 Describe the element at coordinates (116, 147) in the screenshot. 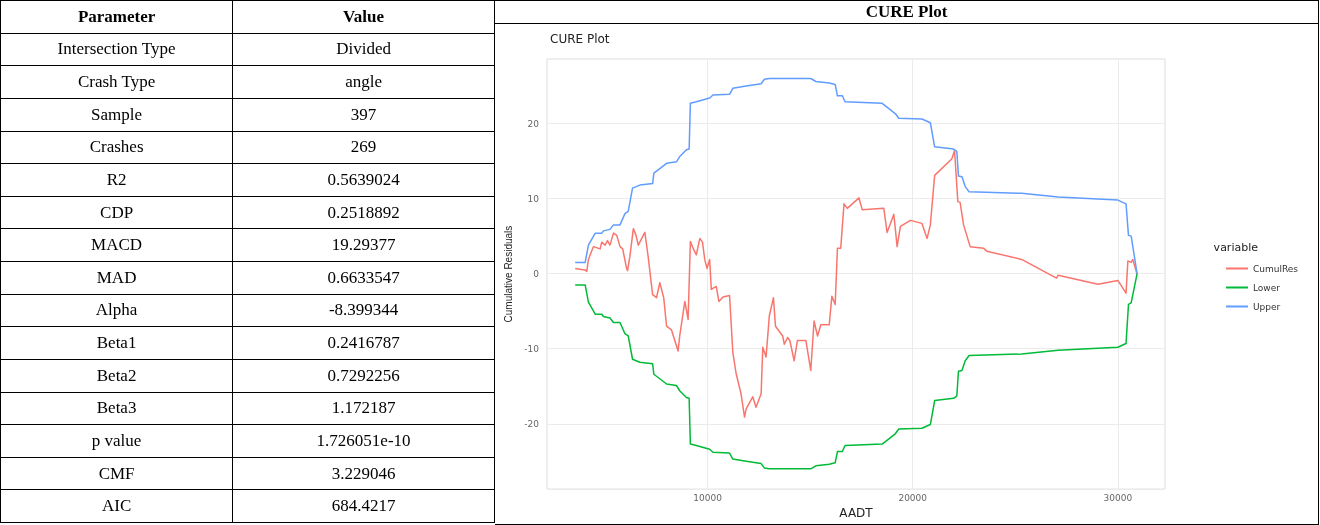

I see `text: Crashes` at that location.